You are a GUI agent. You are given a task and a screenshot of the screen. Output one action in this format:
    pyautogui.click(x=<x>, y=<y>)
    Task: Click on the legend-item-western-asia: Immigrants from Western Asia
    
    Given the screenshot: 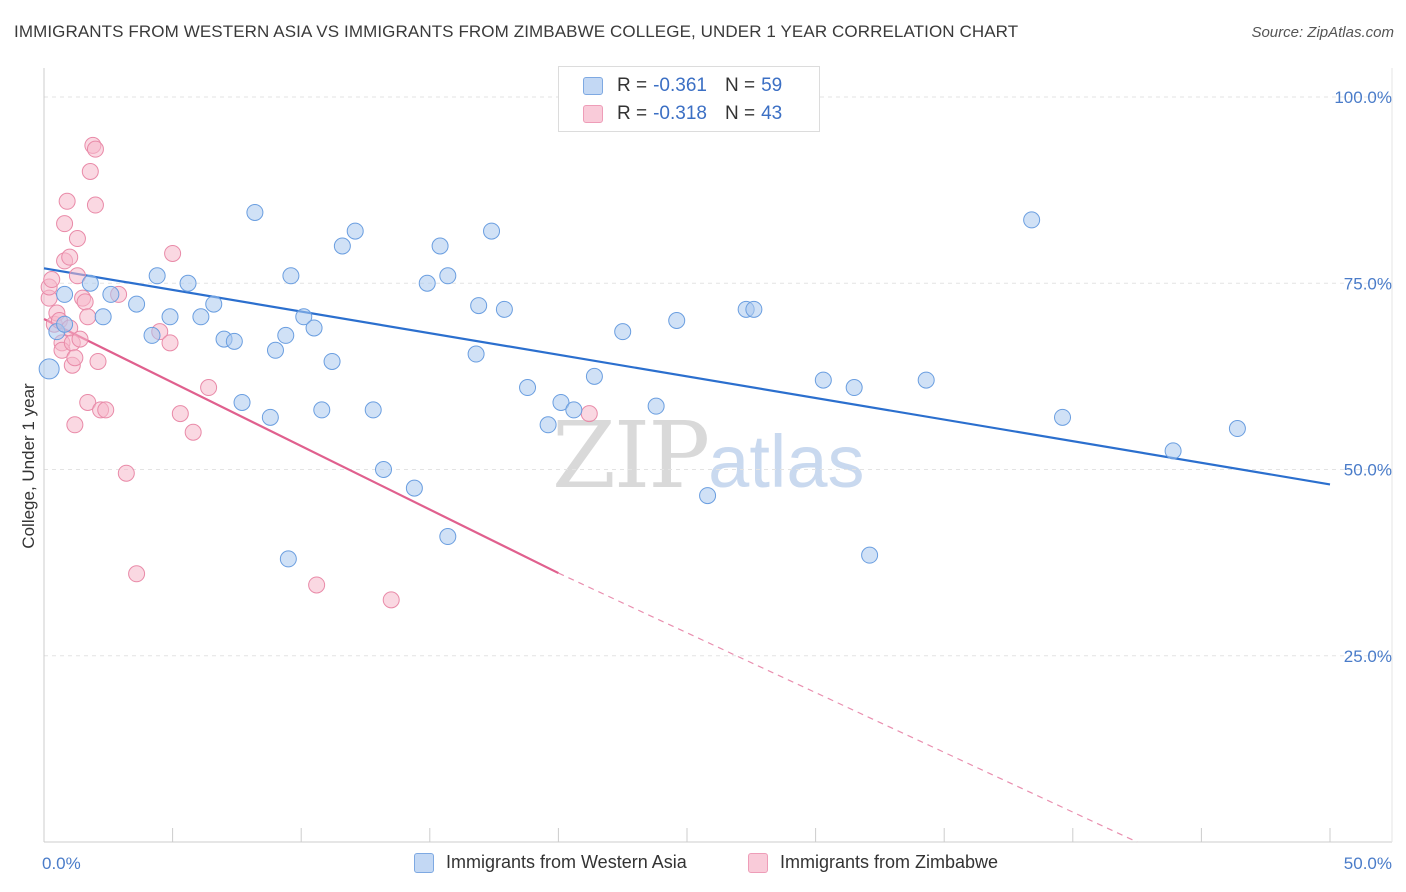 What is the action you would take?
    pyautogui.click(x=550, y=862)
    